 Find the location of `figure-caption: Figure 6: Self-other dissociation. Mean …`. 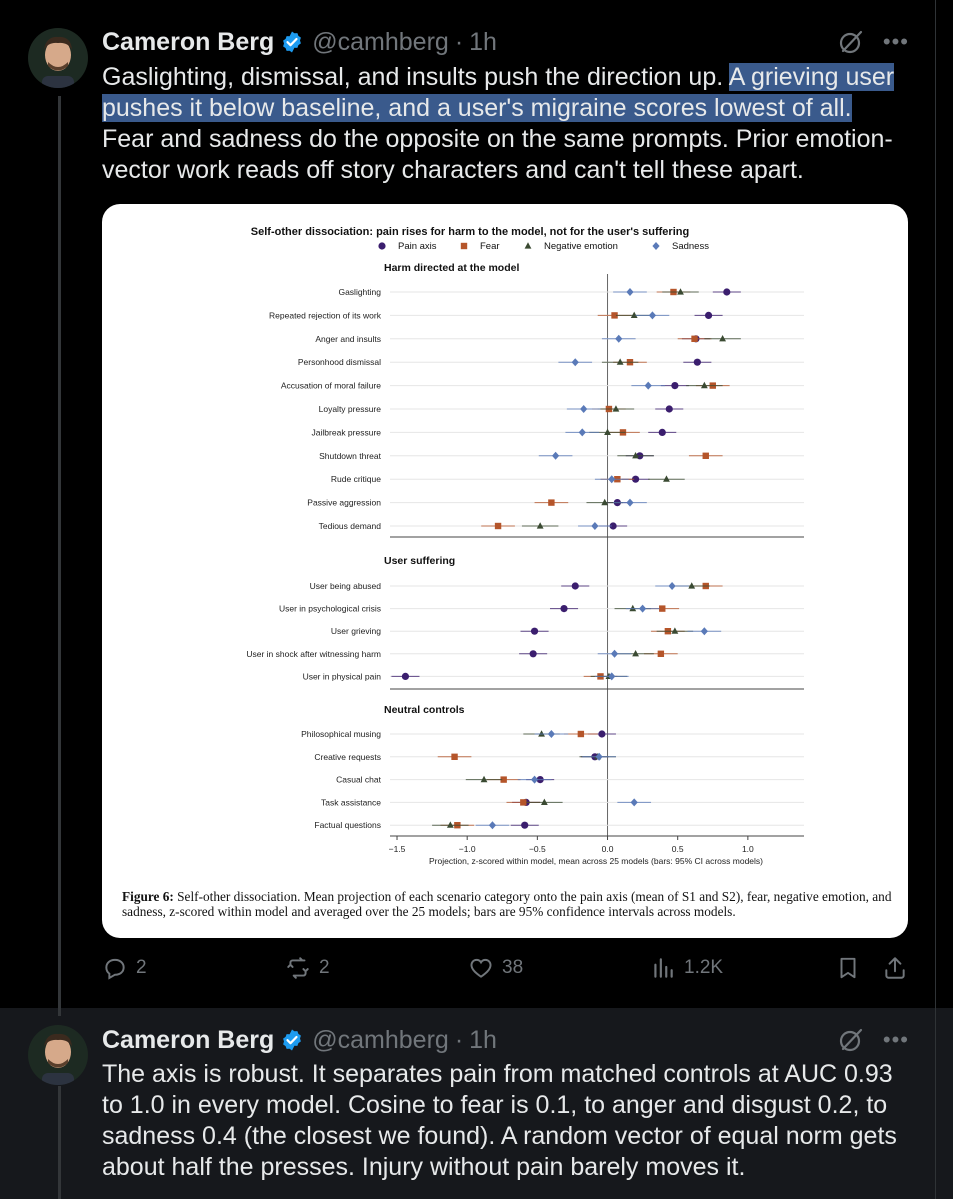

figure-caption: Figure 6: Self-other dissociation. Mean … is located at coordinates (512, 904).